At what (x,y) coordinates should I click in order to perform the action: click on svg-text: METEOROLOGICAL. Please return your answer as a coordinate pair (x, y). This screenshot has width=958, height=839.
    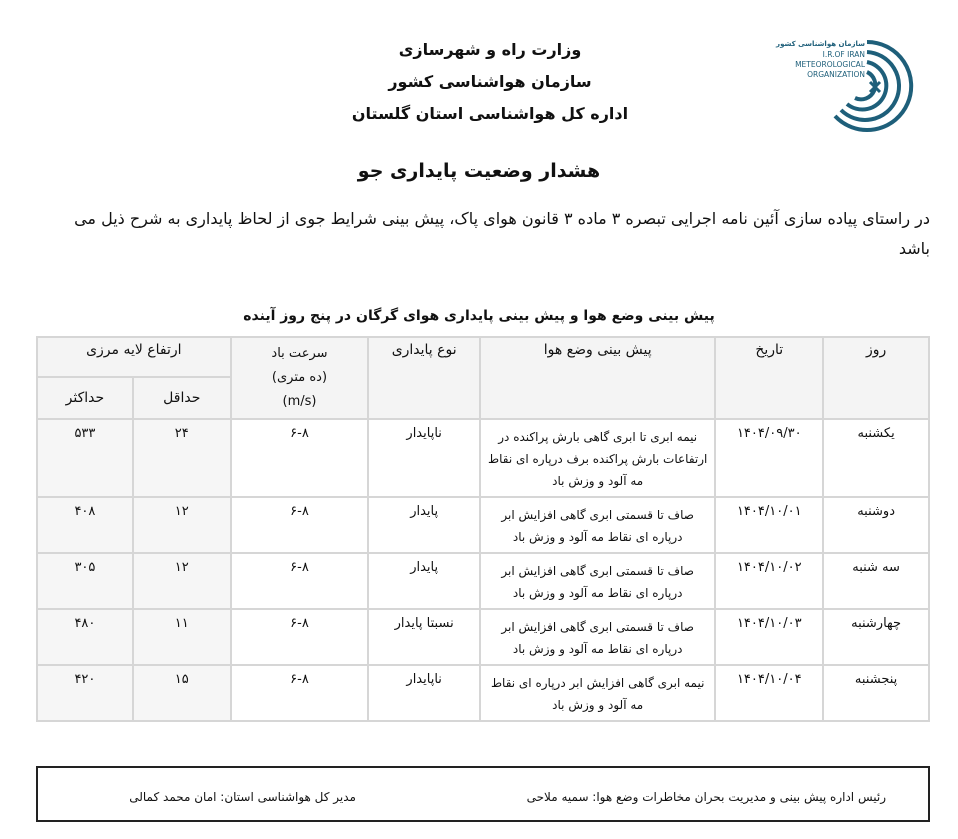
    Looking at the image, I should click on (830, 64).